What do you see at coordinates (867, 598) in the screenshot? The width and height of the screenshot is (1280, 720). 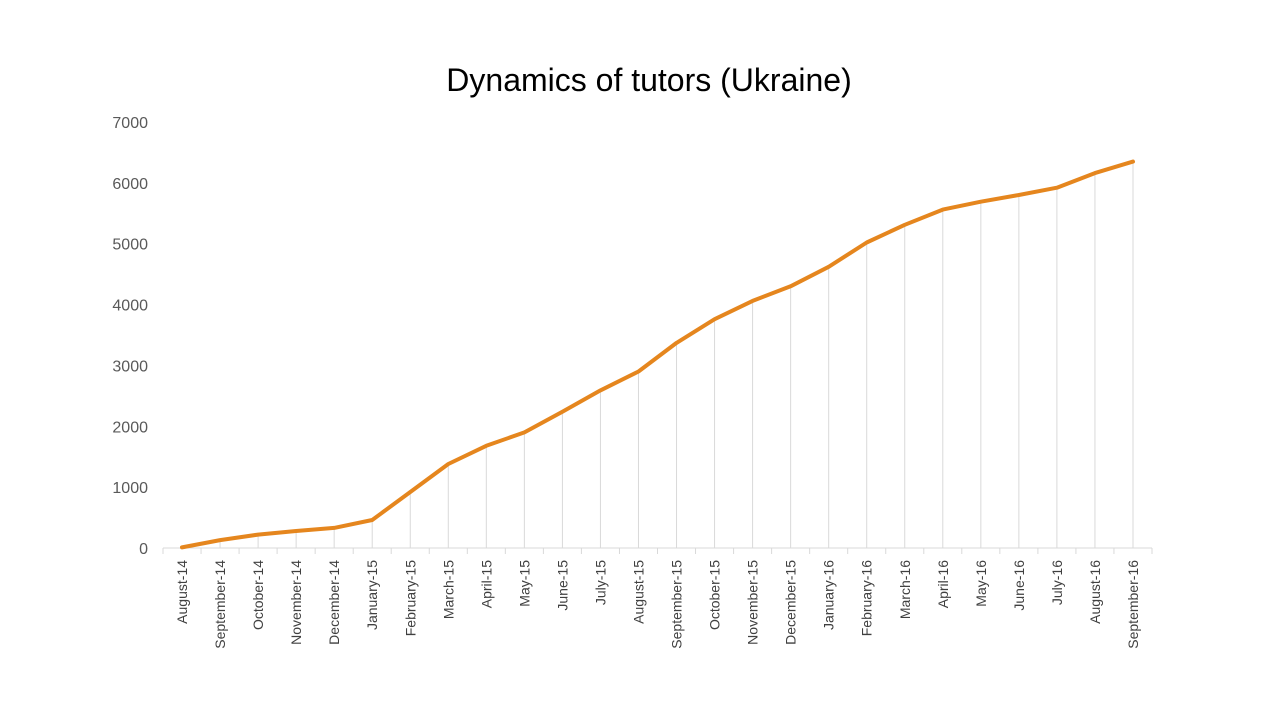 I see `x-tick-label: February-16` at bounding box center [867, 598].